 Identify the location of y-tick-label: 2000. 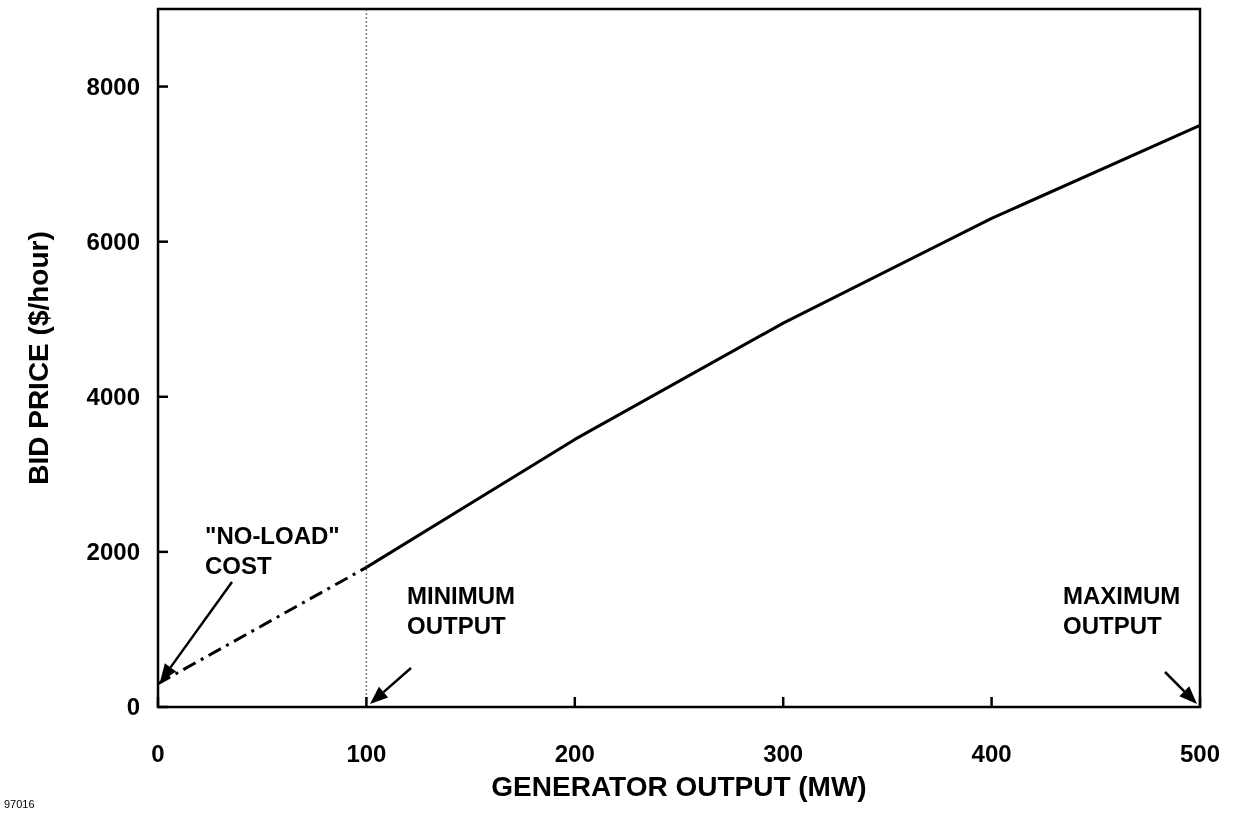
(113, 552).